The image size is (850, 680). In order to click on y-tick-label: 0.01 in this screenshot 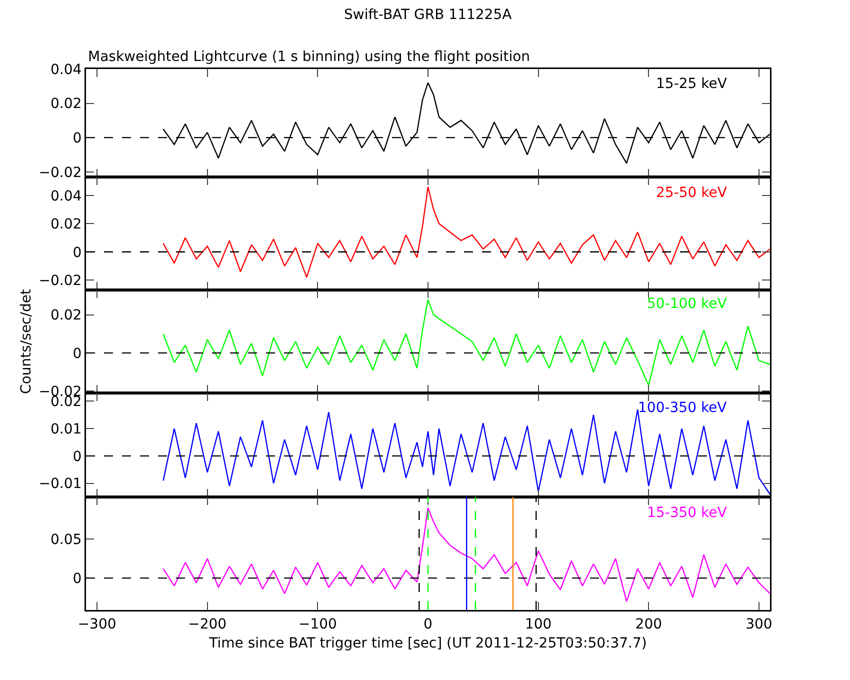, I will do `click(66, 429)`.